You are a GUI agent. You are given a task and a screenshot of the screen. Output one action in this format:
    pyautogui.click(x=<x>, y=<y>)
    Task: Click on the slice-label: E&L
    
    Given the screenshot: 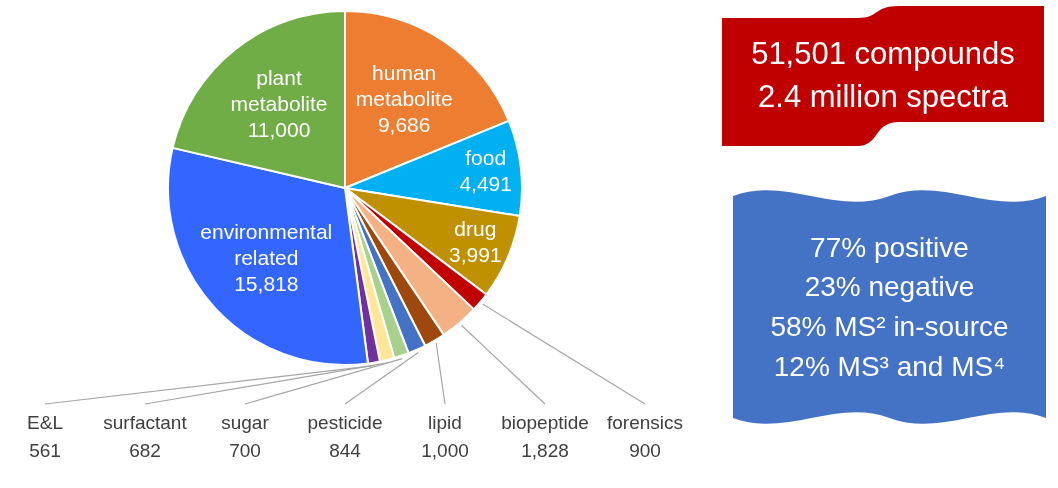 What is the action you would take?
    pyautogui.click(x=45, y=423)
    